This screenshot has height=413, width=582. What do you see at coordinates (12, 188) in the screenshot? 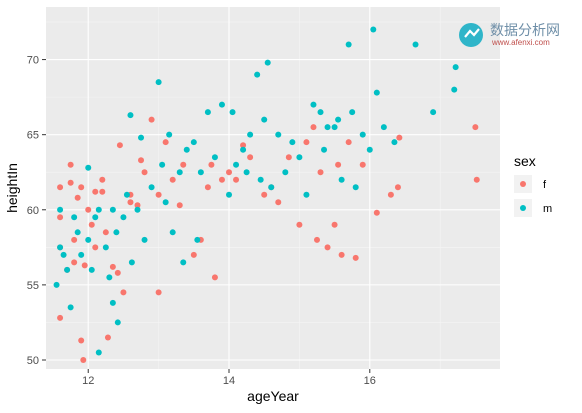
I see `y-axis-title: heightIn` at bounding box center [12, 188].